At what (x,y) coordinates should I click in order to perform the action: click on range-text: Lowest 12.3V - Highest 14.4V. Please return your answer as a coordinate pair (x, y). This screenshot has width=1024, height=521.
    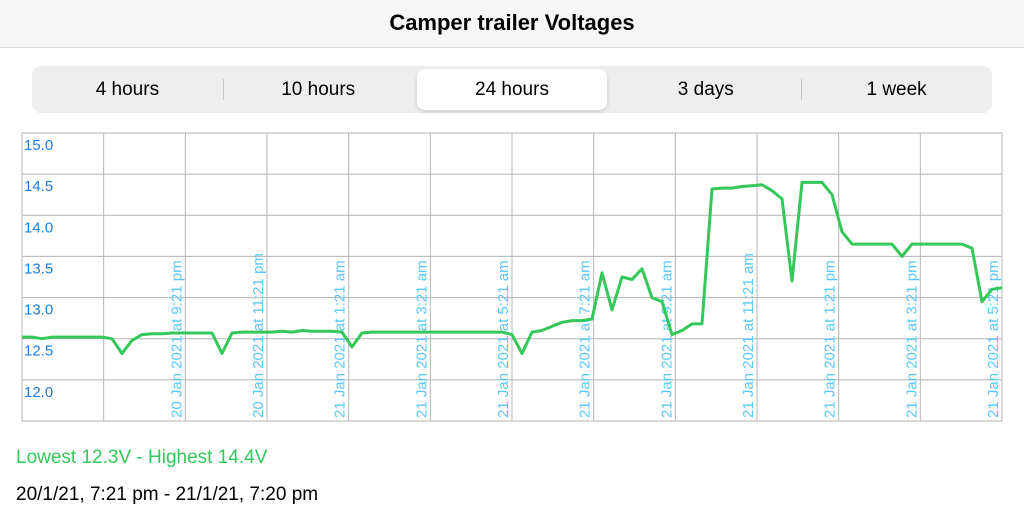
    Looking at the image, I should click on (142, 457).